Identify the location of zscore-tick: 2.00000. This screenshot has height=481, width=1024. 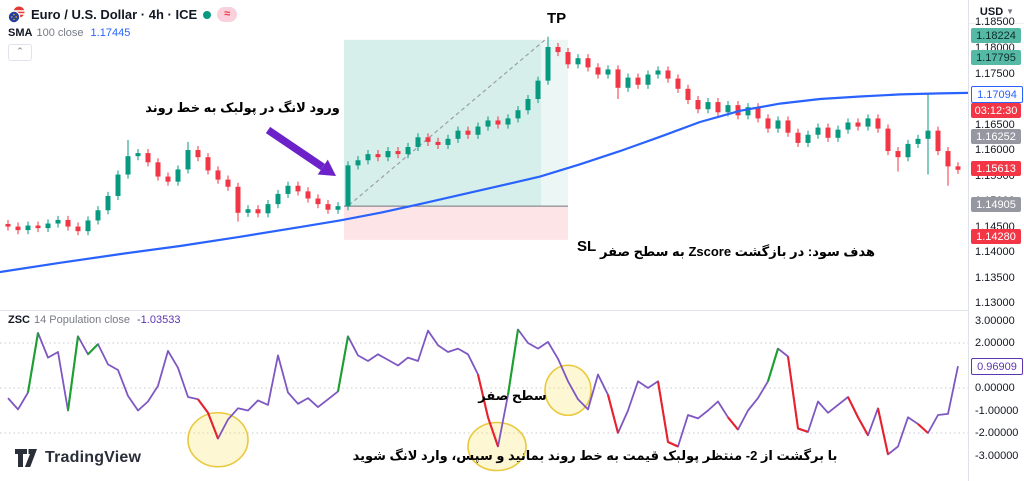
(995, 343).